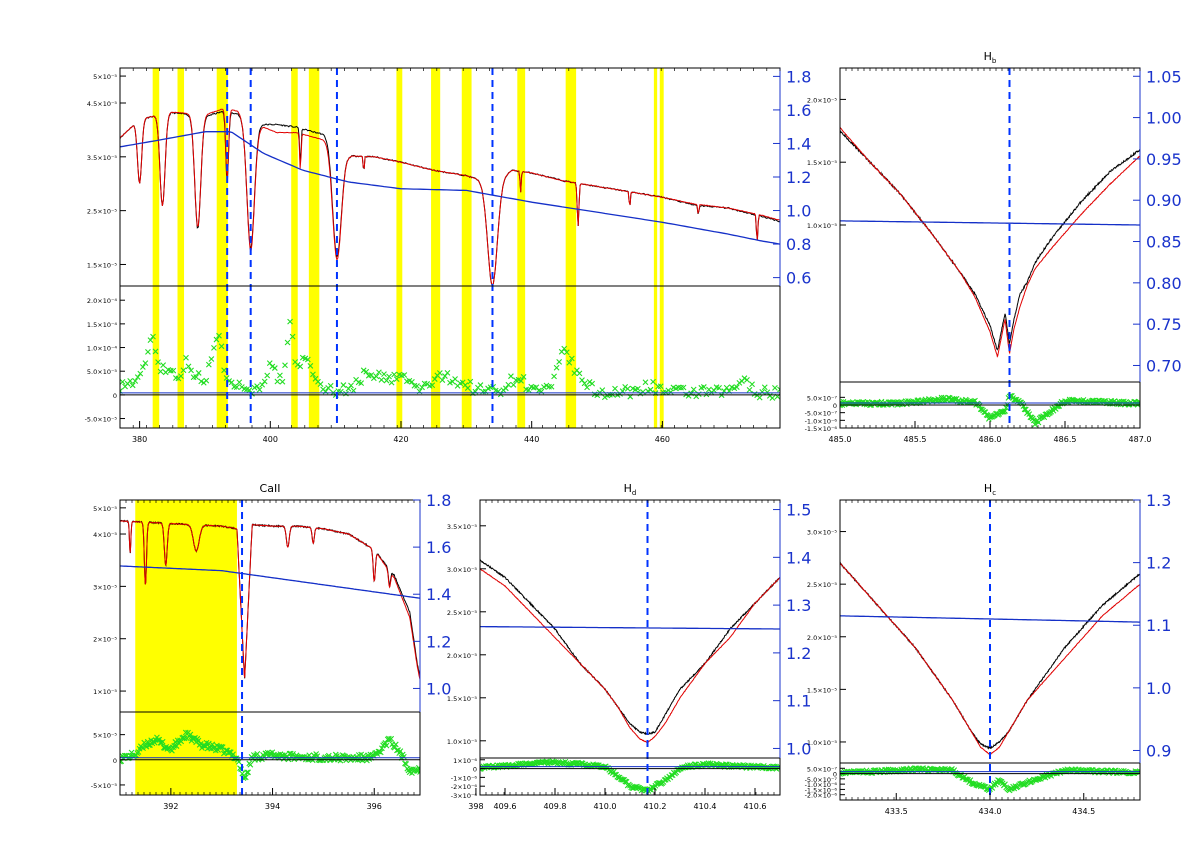 This screenshot has height=860, width=1200. What do you see at coordinates (821, 796) in the screenshot?
I see `residual-tick-label: -2.0×10⁻⁶` at bounding box center [821, 796].